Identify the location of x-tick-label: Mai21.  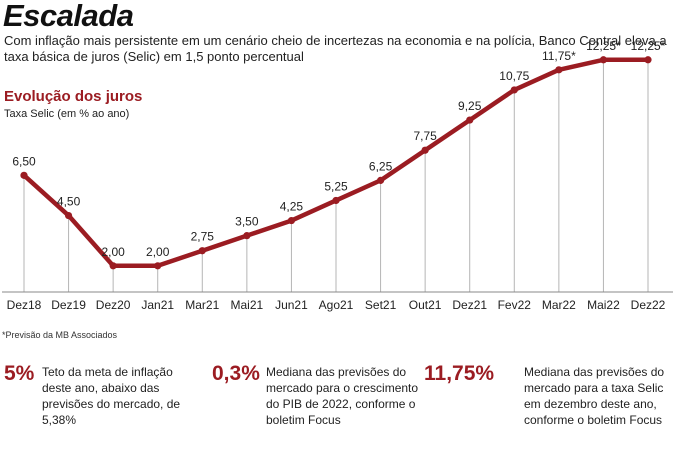
(247, 305).